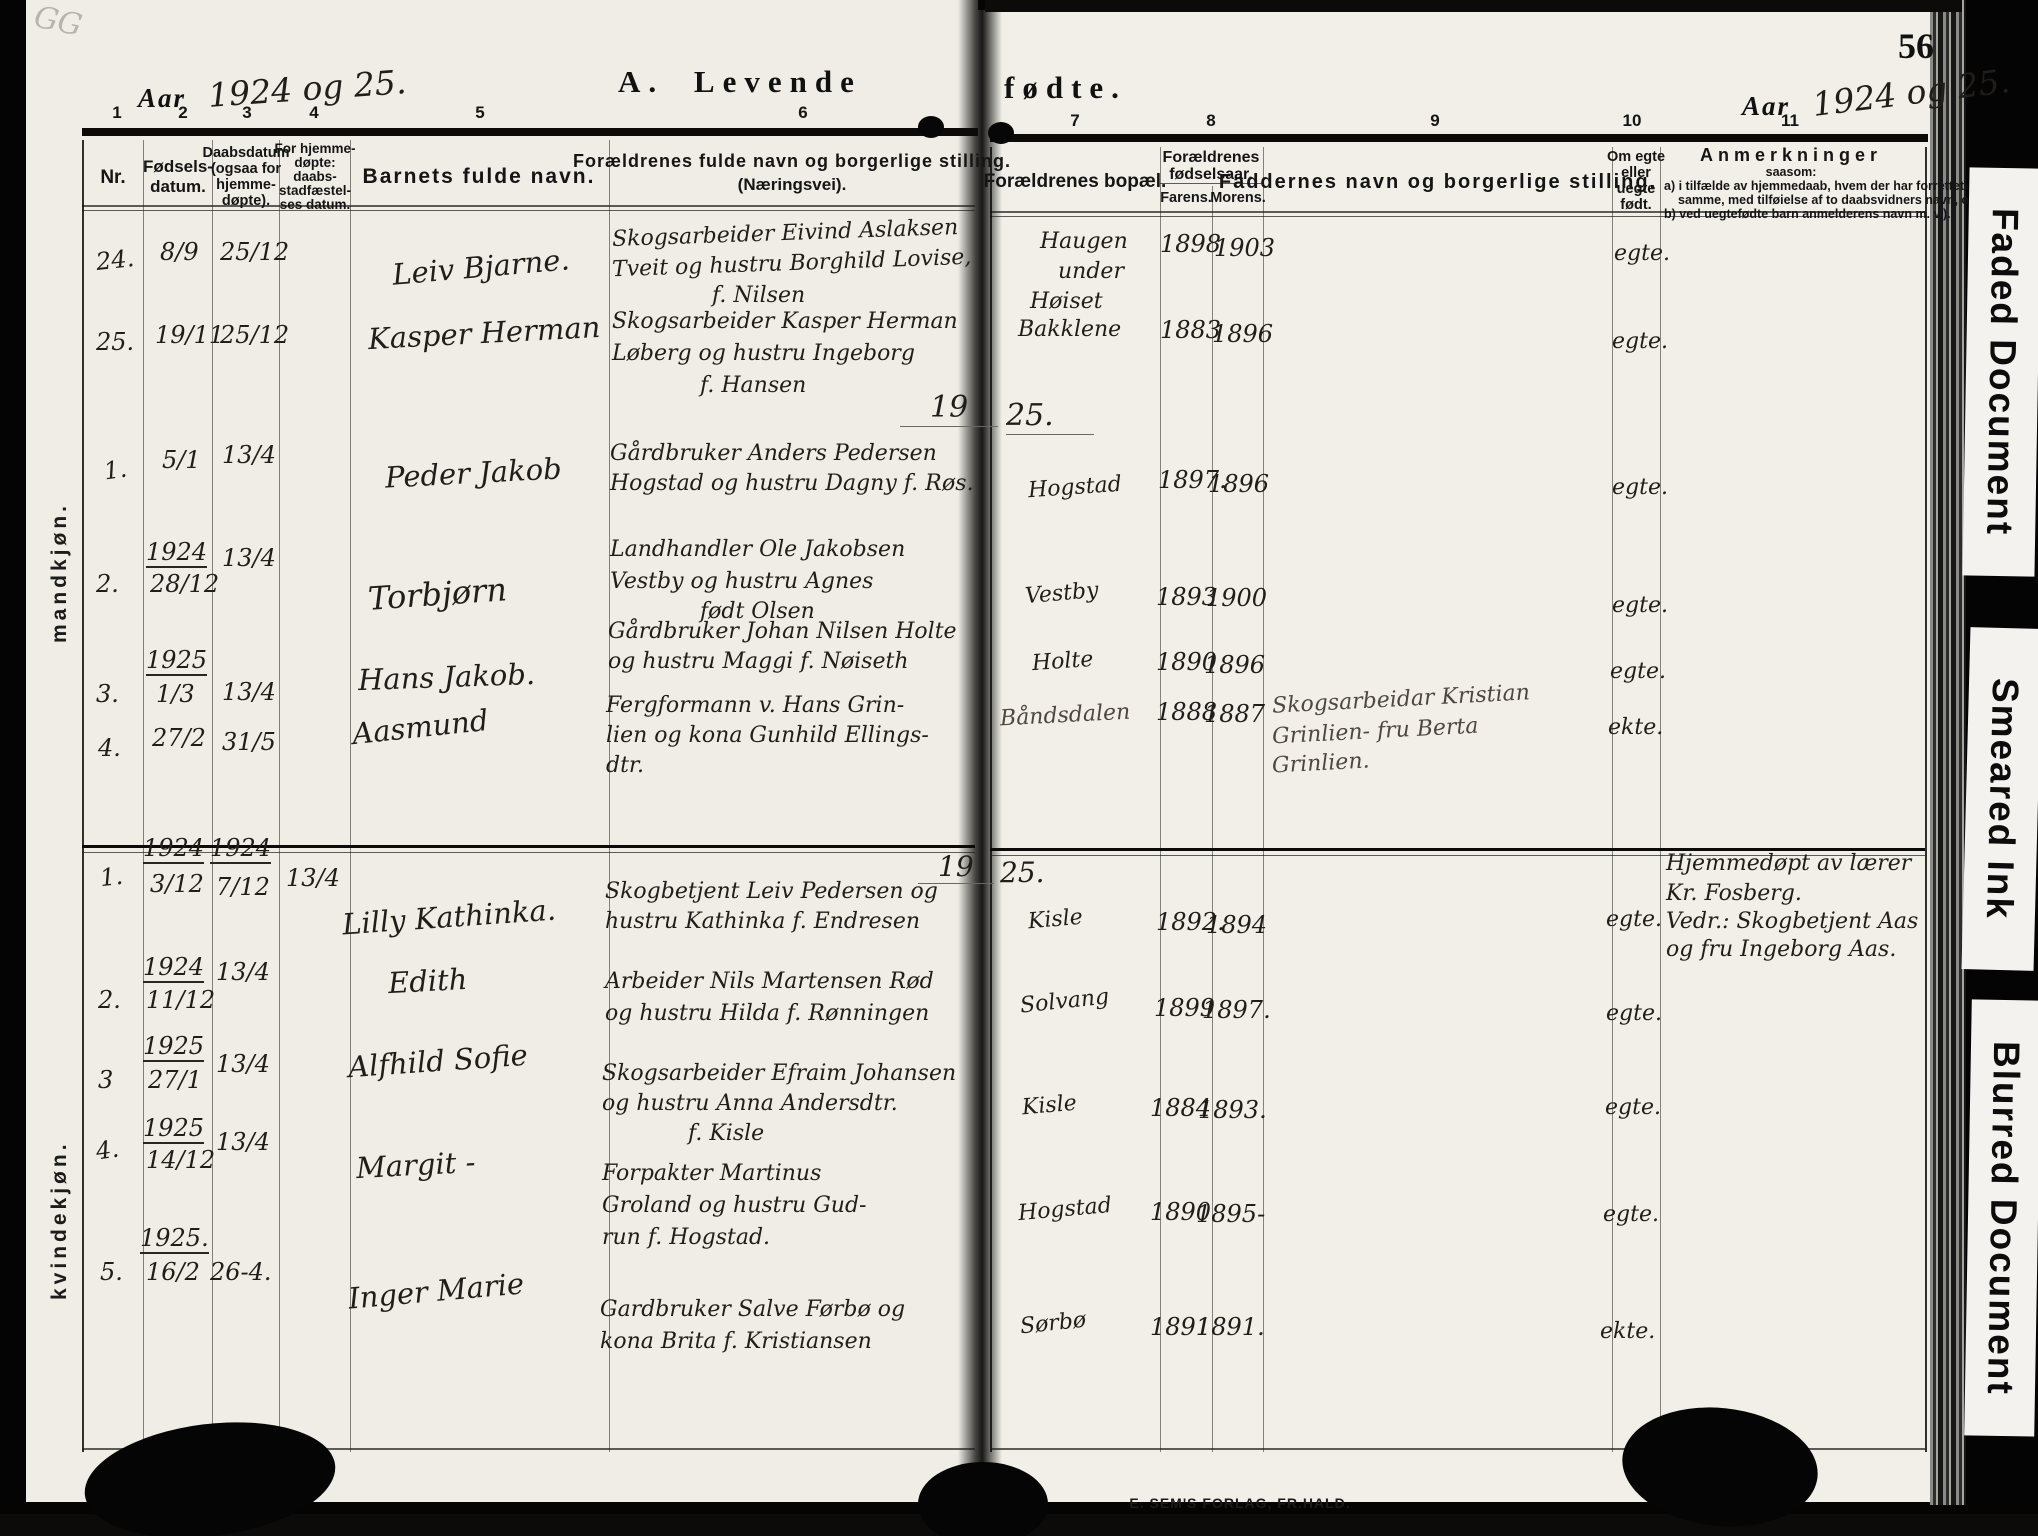 The width and height of the screenshot is (2038, 1536). Describe the element at coordinates (1457, 849) in the screenshot. I see `section-divider-right-a` at that location.